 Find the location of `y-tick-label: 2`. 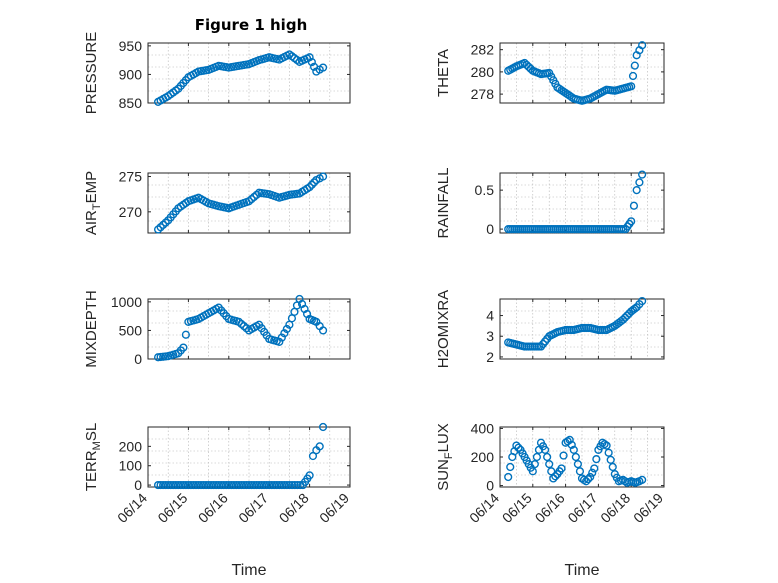

y-tick-label: 2 is located at coordinates (490, 357).